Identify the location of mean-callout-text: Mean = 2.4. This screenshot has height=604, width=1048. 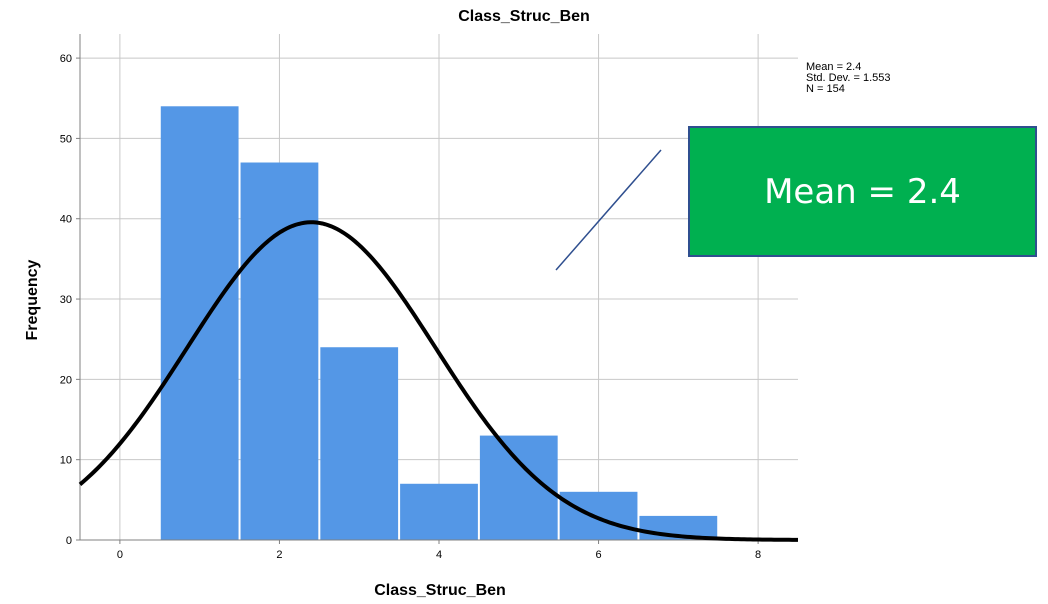
(862, 191).